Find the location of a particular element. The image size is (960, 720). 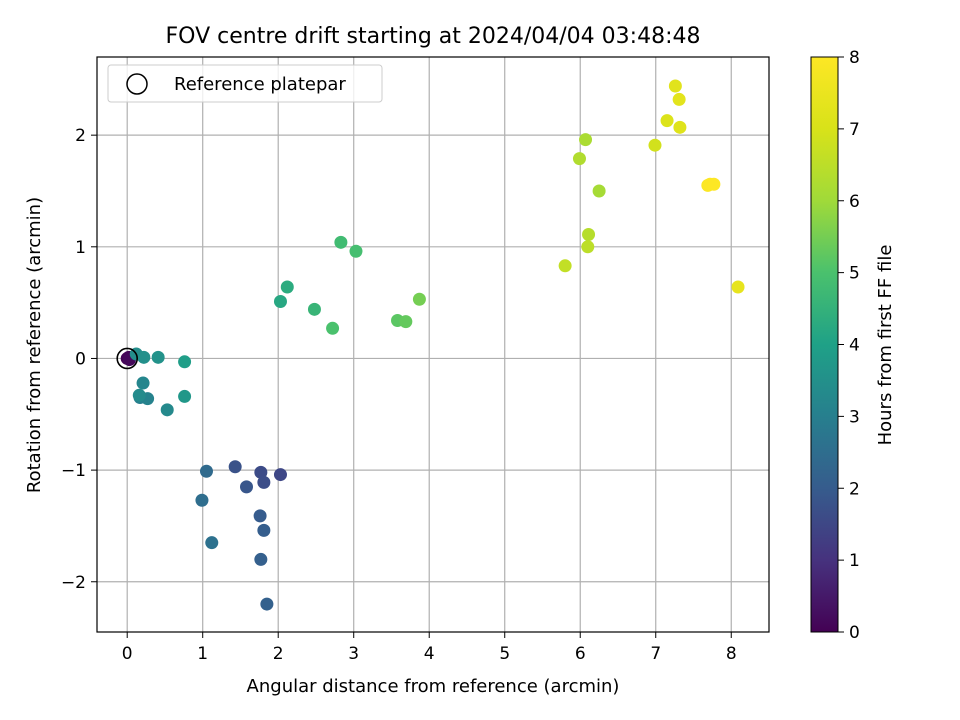

y-tick-label: 0 is located at coordinates (80, 359).